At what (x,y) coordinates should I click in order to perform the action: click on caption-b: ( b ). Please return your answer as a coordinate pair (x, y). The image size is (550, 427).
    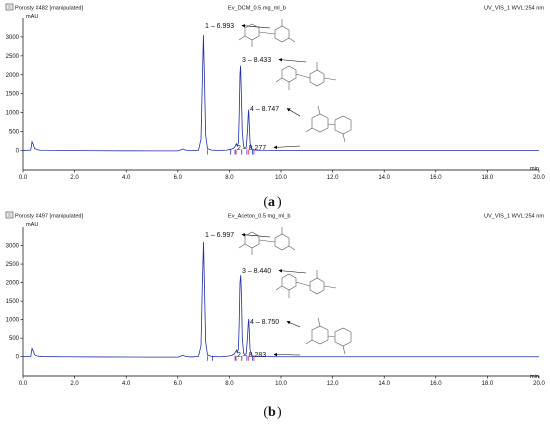
    Looking at the image, I should click on (272, 412).